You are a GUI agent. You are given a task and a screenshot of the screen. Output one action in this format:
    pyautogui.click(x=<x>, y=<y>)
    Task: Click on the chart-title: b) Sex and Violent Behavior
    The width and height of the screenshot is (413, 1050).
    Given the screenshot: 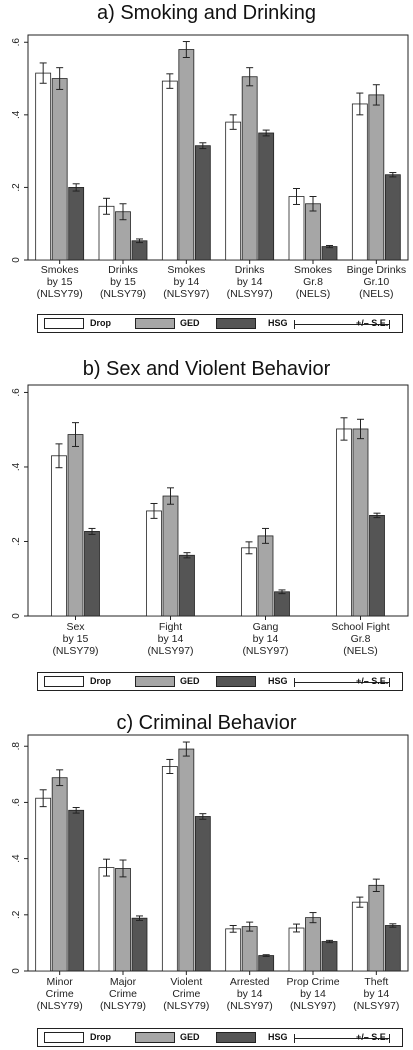 What is the action you would take?
    pyautogui.click(x=206, y=369)
    